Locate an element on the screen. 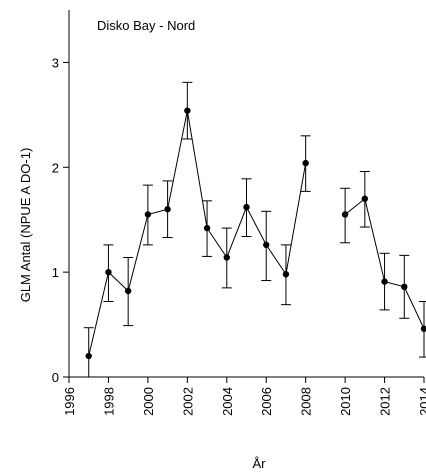 The height and width of the screenshot is (473, 426). y-axis-ticks: 0 1 2 3 is located at coordinates (60, 220).